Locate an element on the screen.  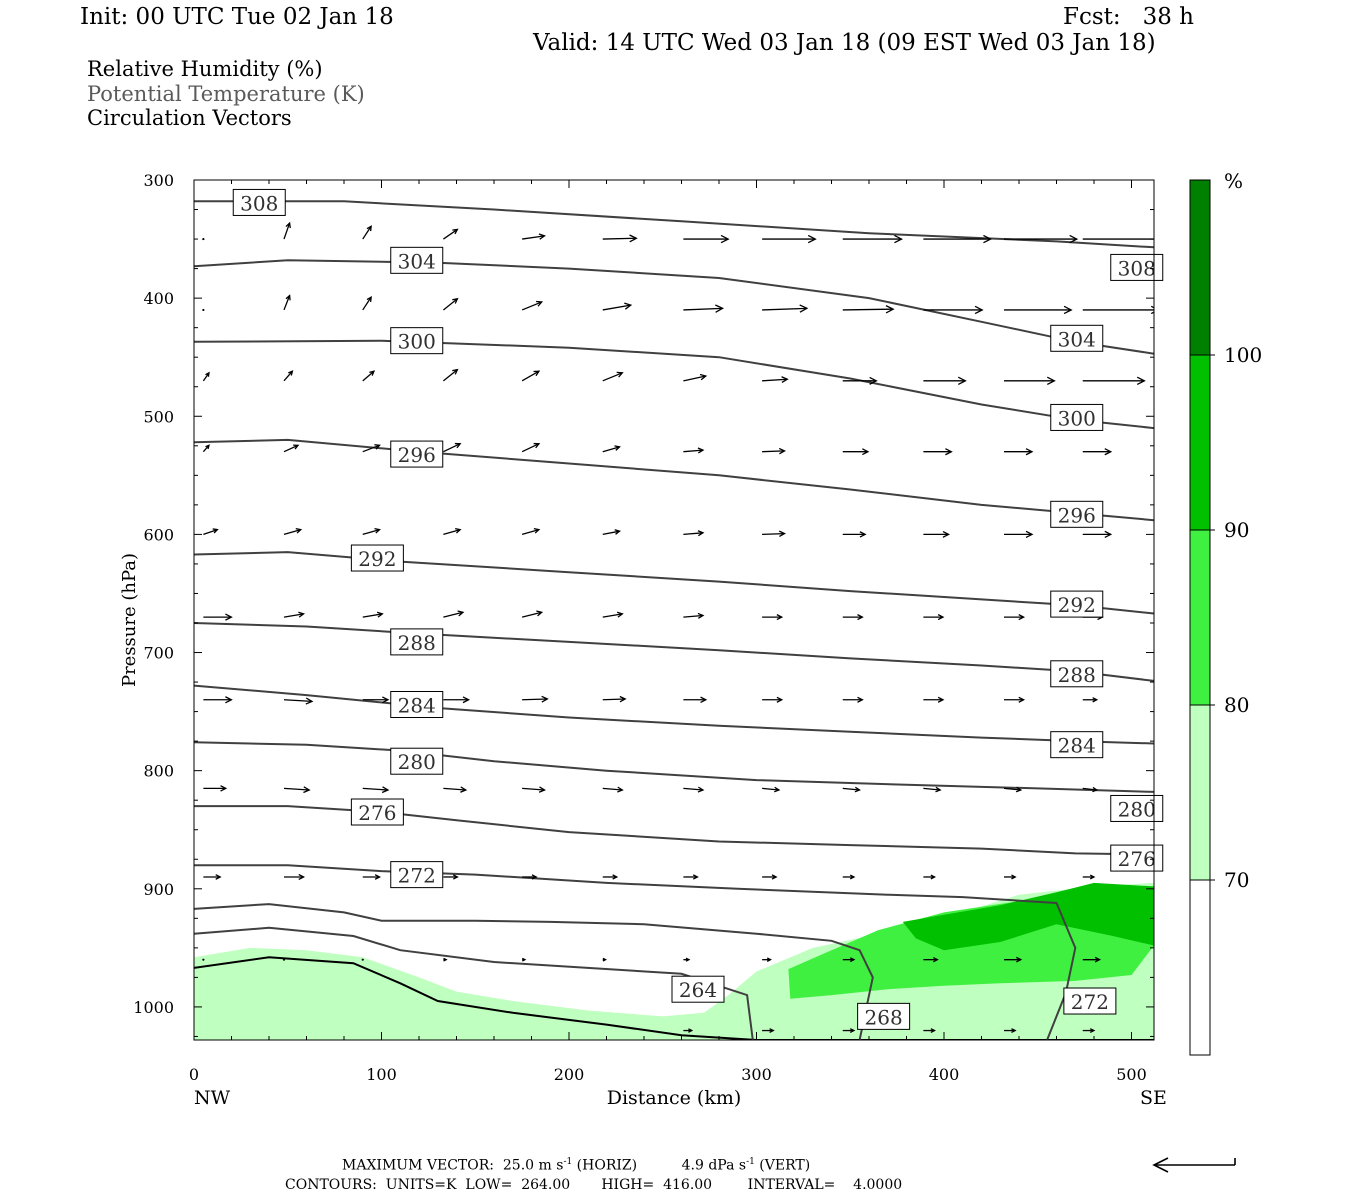
theta-label-264: 264 is located at coordinates (698, 990).